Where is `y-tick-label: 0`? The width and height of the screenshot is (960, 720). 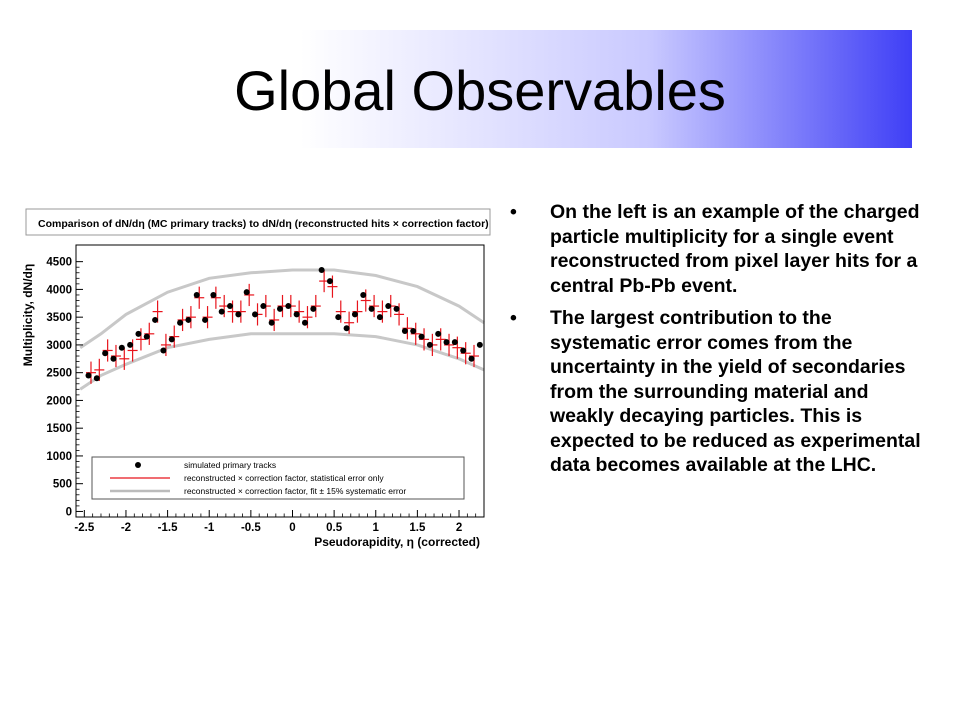
y-tick-label: 0 is located at coordinates (69, 512).